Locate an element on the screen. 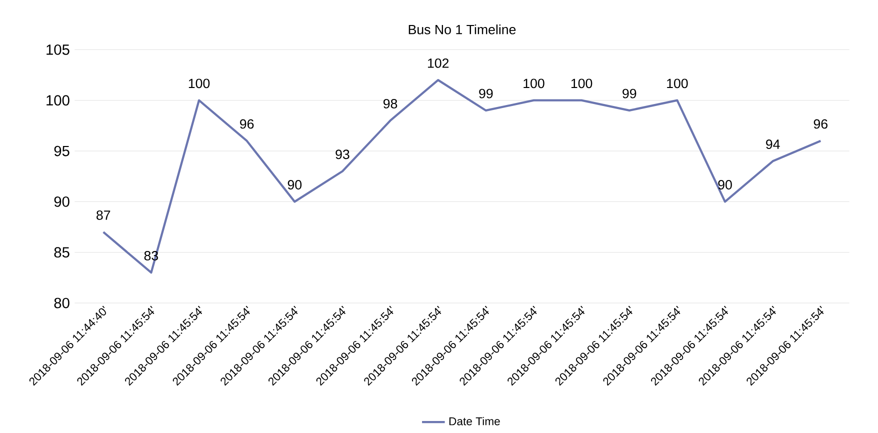 This screenshot has height=433, width=878. y-tick-label: 85 is located at coordinates (62, 252).